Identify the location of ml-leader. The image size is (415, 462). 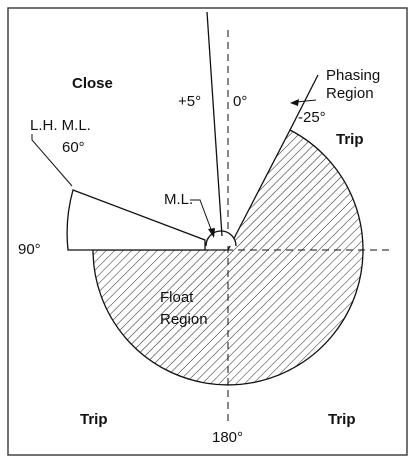
(201, 216).